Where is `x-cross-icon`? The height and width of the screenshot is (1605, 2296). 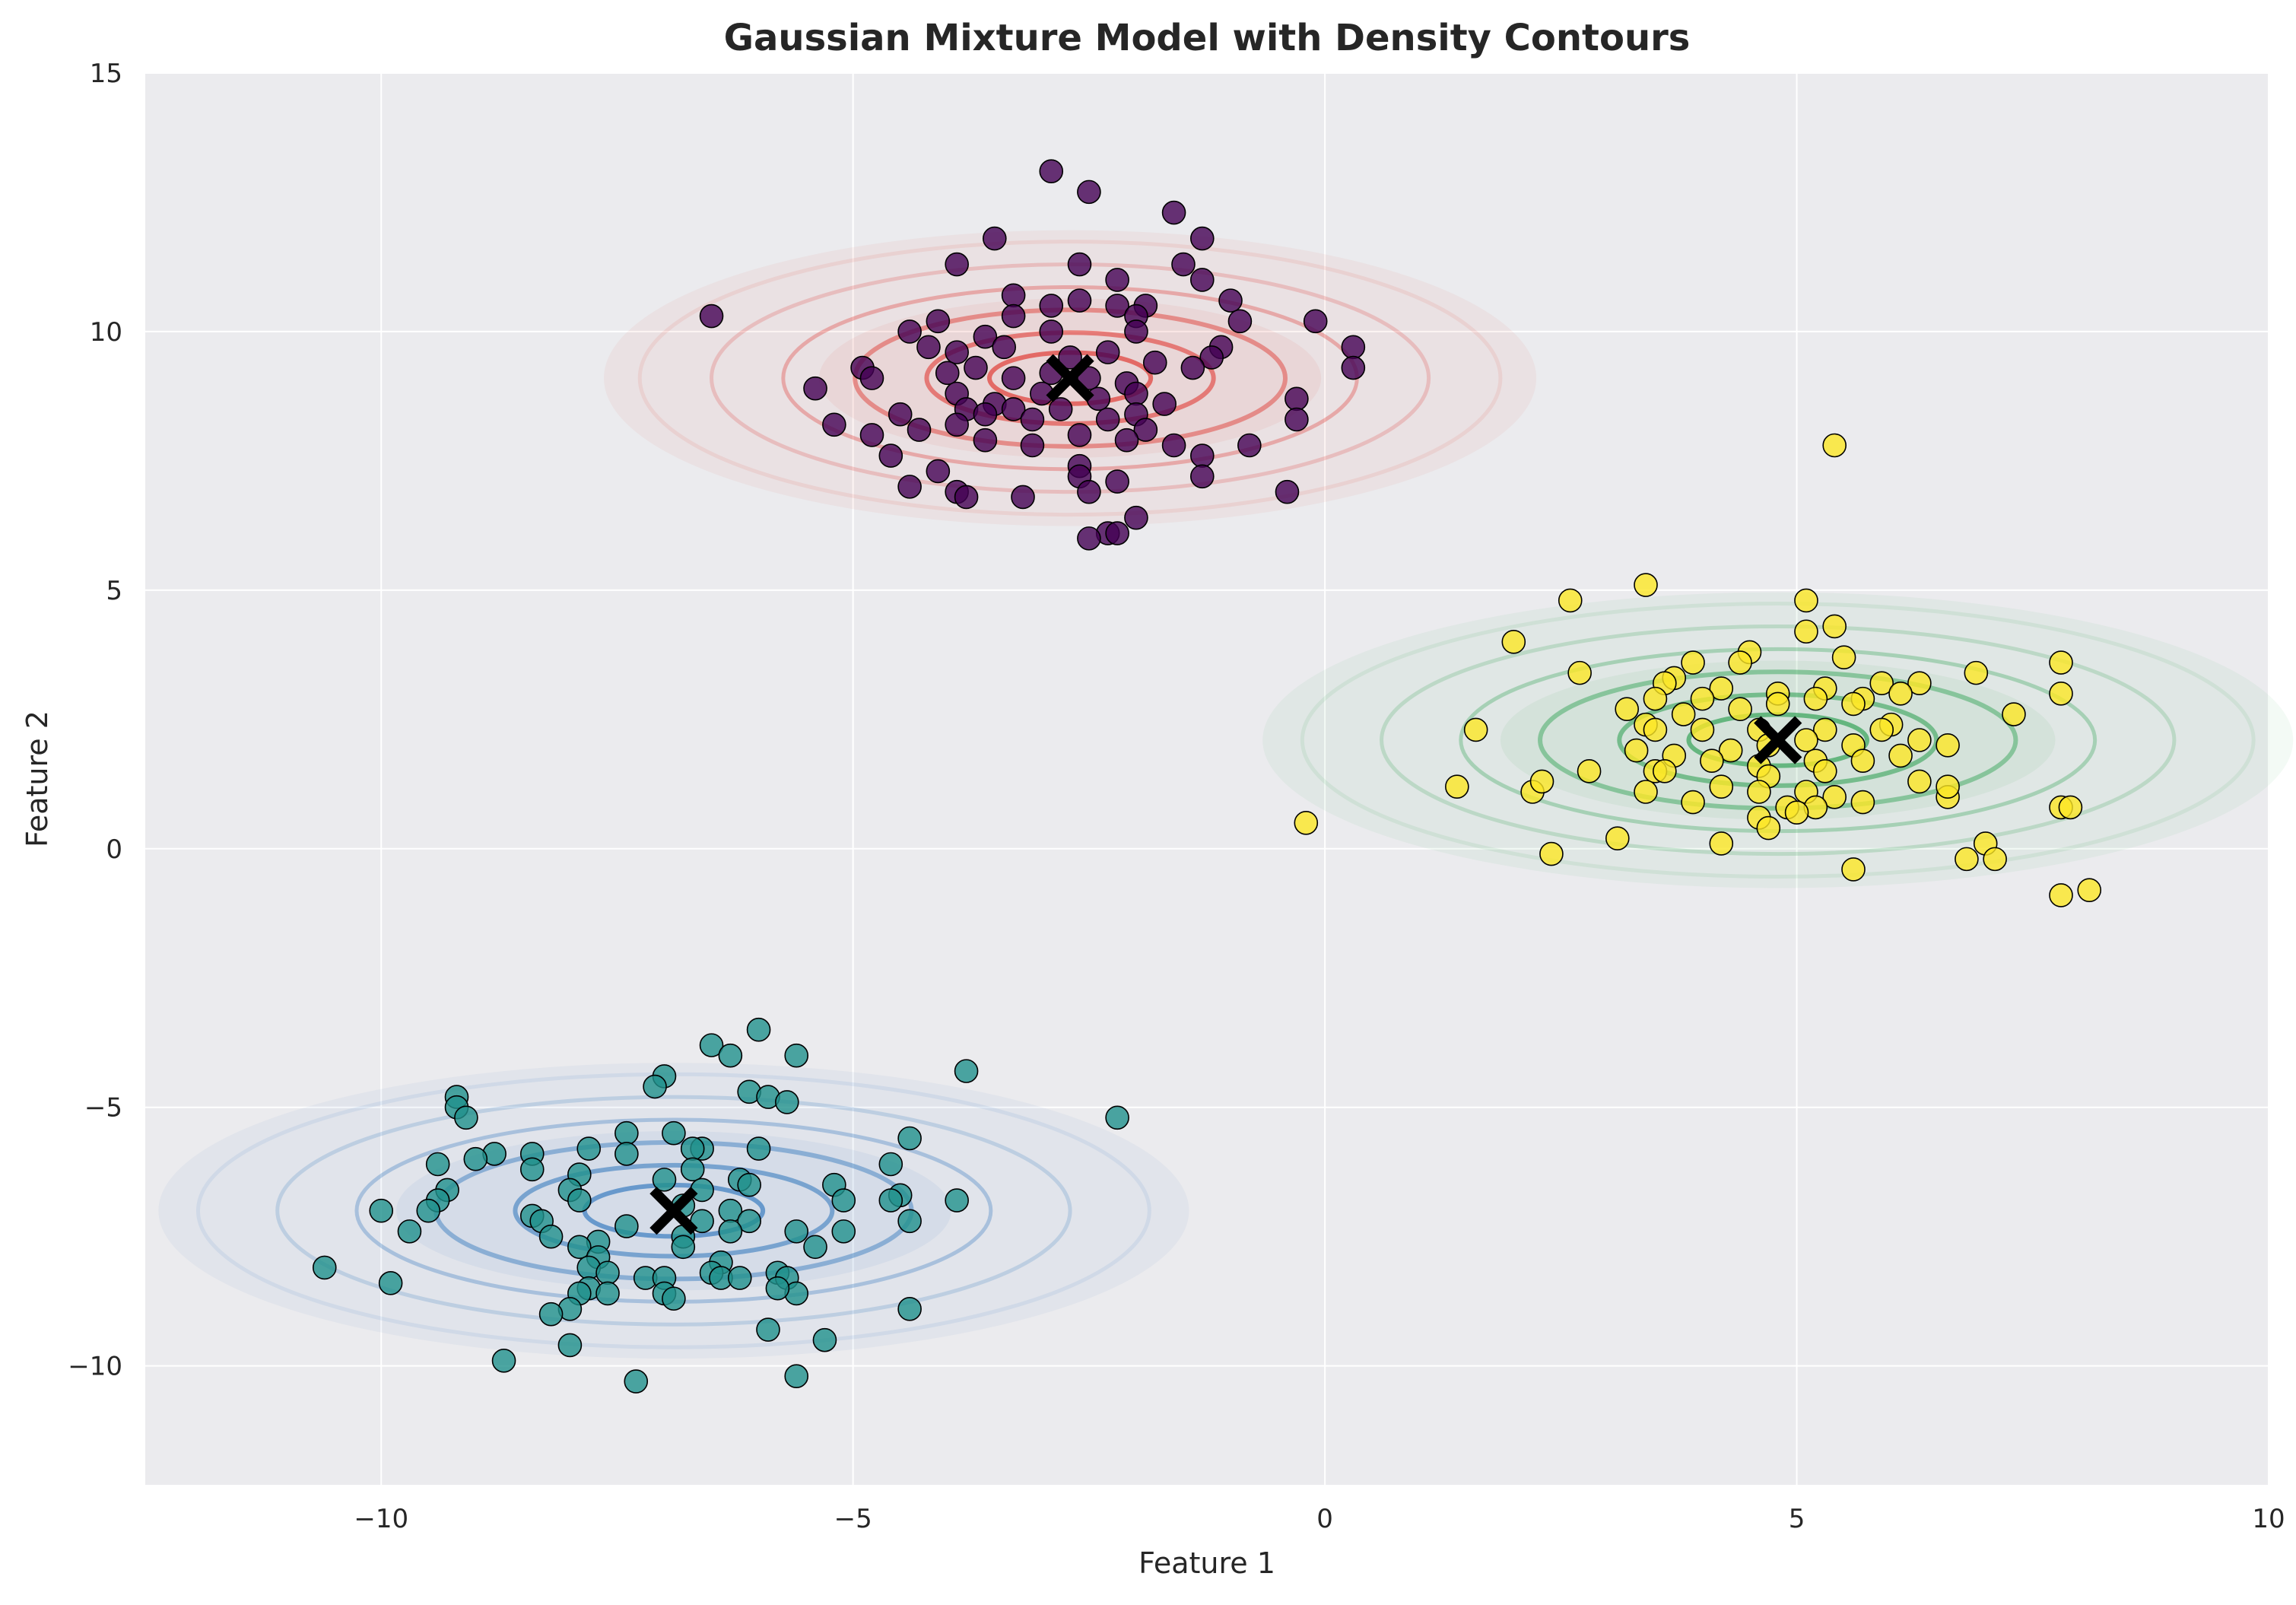 x-cross-icon is located at coordinates (1778, 740).